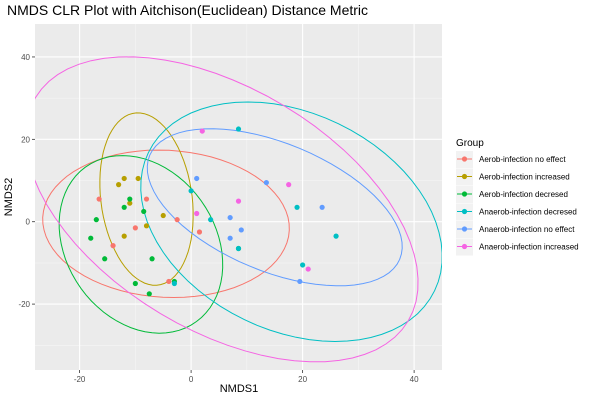 The height and width of the screenshot is (400, 600). I want to click on y-tick-label: 40, so click(25, 57).